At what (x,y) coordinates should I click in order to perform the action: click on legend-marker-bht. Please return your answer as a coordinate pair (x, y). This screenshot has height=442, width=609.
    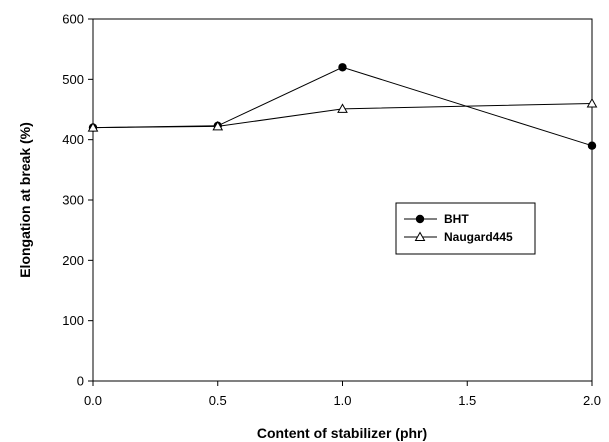
    Looking at the image, I should click on (420, 219).